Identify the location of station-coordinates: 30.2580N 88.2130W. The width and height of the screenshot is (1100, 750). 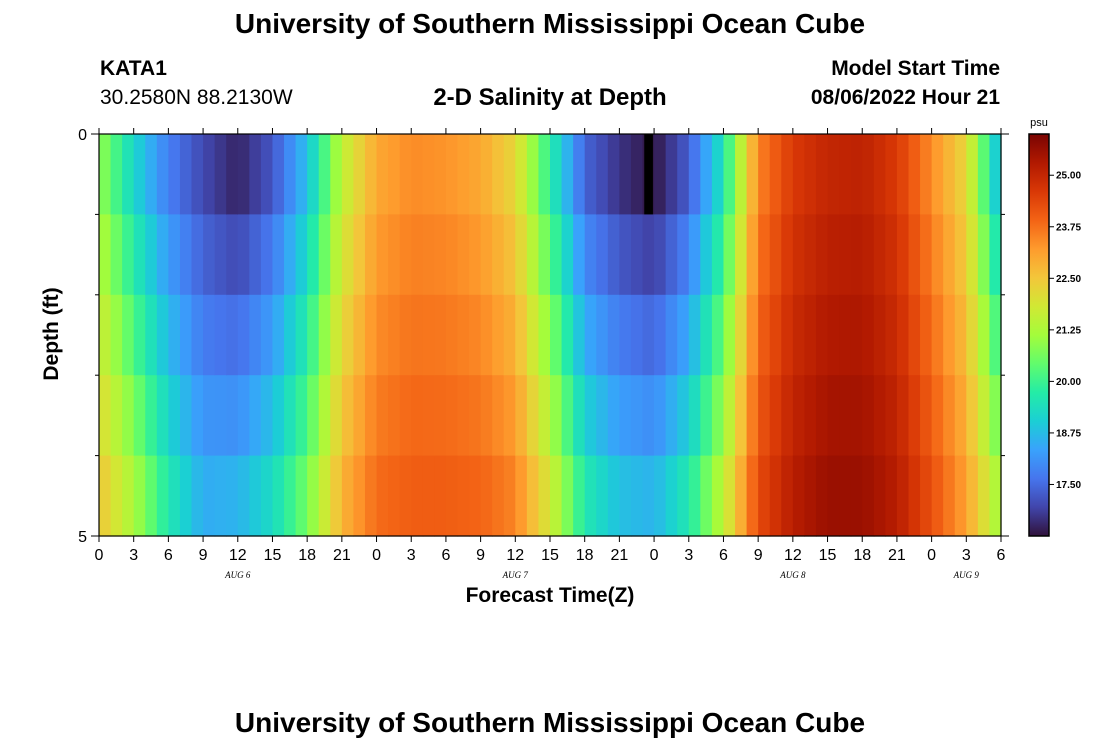
(196, 97).